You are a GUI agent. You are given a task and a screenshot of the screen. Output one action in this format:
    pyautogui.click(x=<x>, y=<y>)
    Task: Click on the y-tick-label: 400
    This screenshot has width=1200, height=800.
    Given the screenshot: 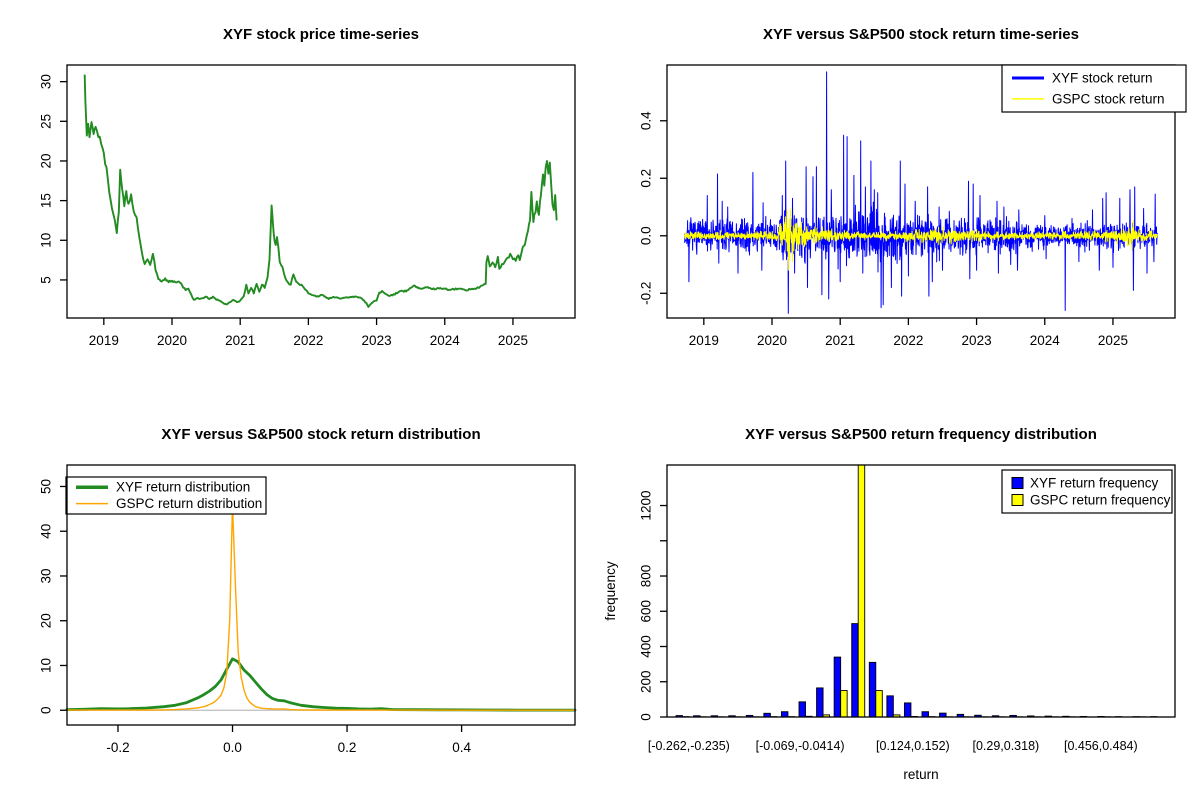 What is the action you would take?
    pyautogui.click(x=646, y=646)
    